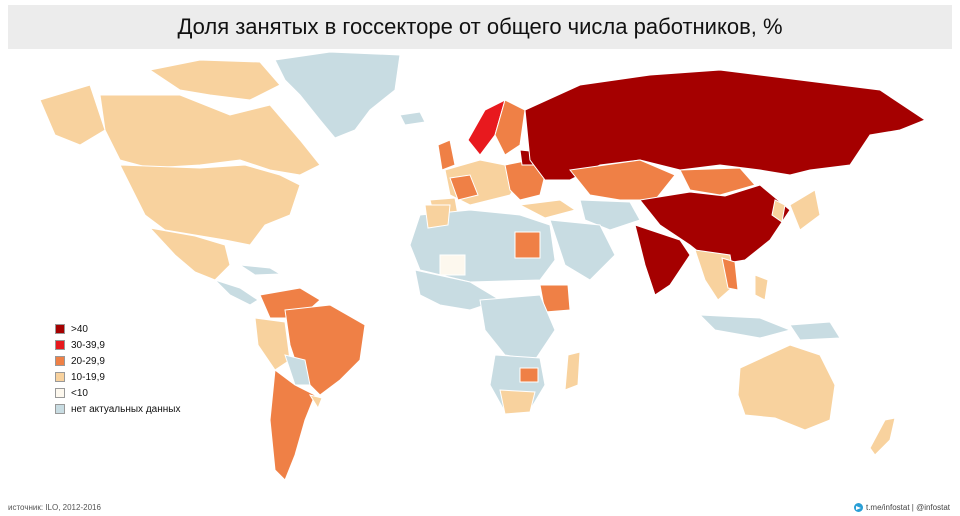  Describe the element at coordinates (72, 115) in the screenshot. I see `alaska` at that location.